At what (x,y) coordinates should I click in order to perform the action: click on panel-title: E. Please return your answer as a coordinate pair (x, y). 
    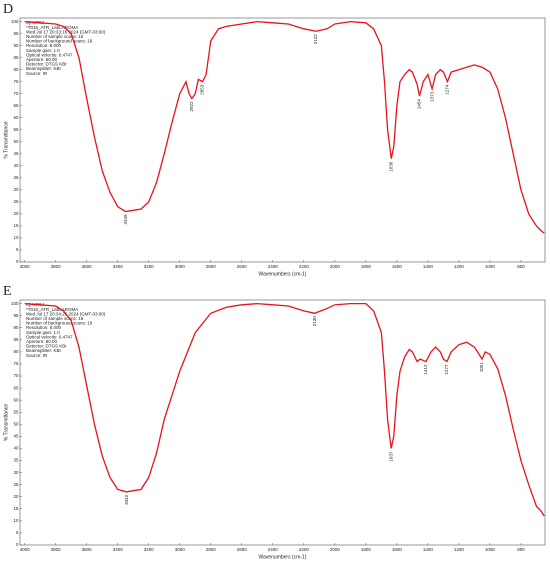
    Looking at the image, I should click on (7, 291).